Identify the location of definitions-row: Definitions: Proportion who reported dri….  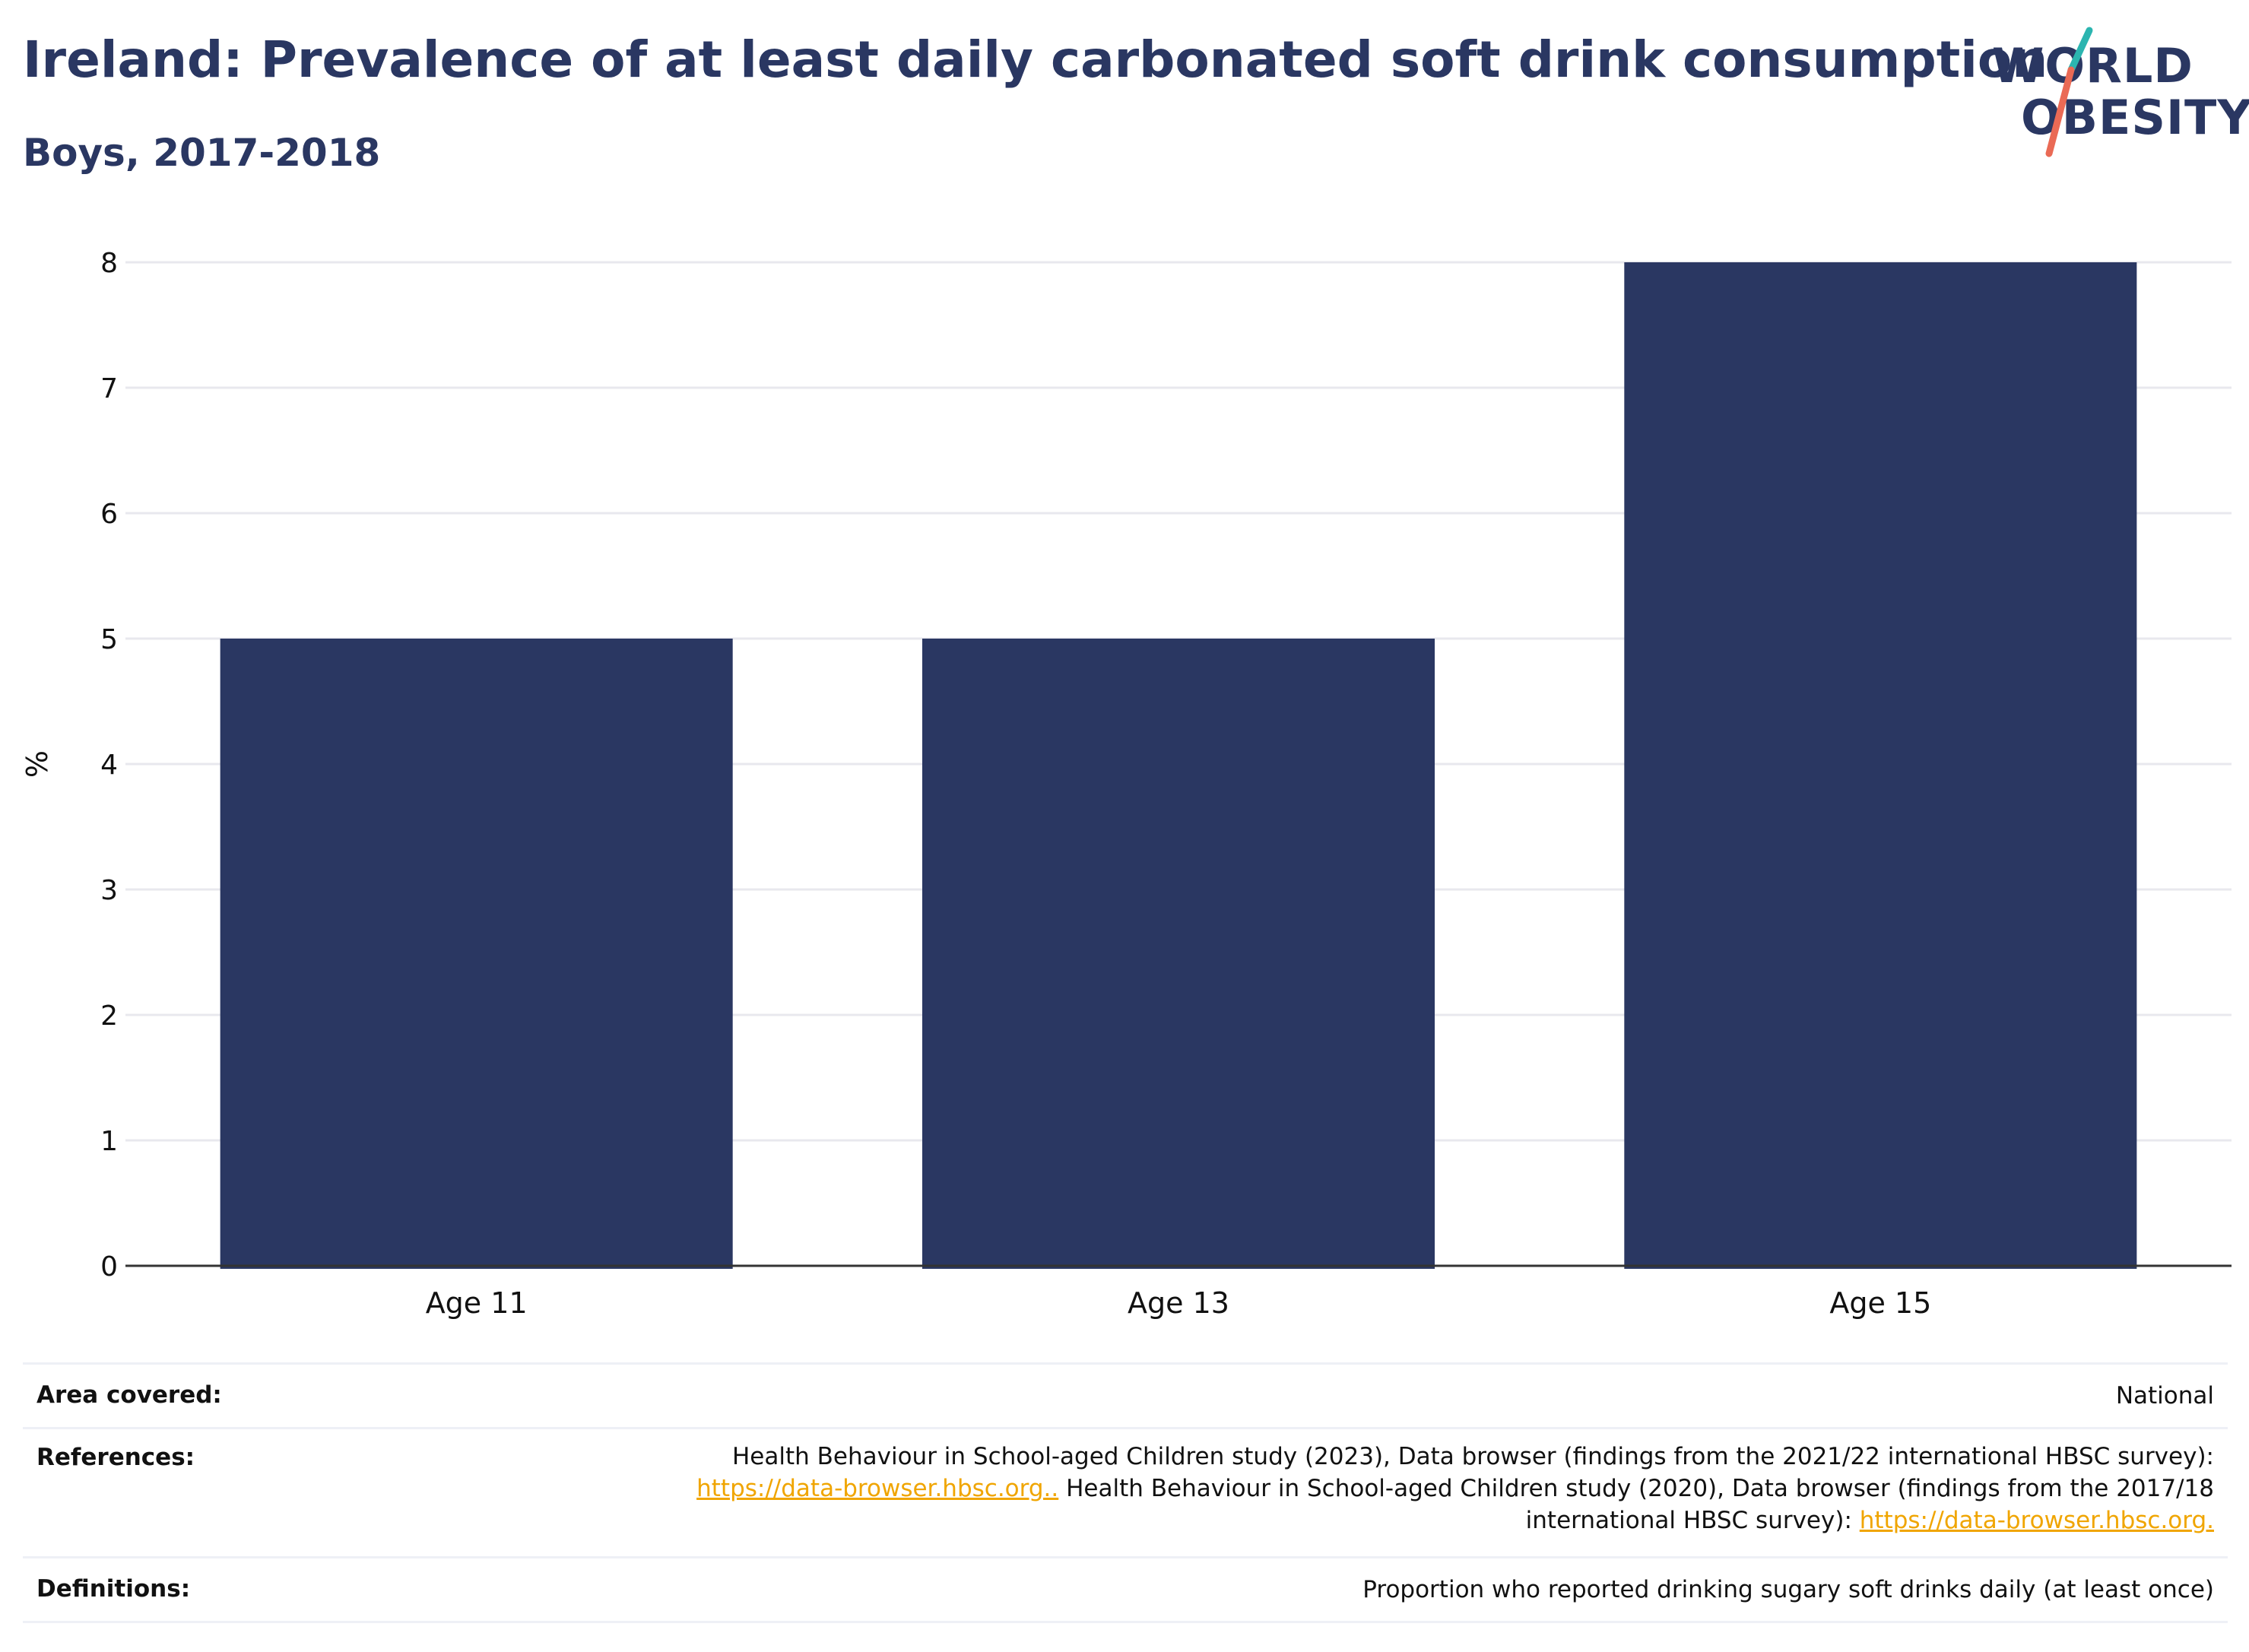
(1125, 1590).